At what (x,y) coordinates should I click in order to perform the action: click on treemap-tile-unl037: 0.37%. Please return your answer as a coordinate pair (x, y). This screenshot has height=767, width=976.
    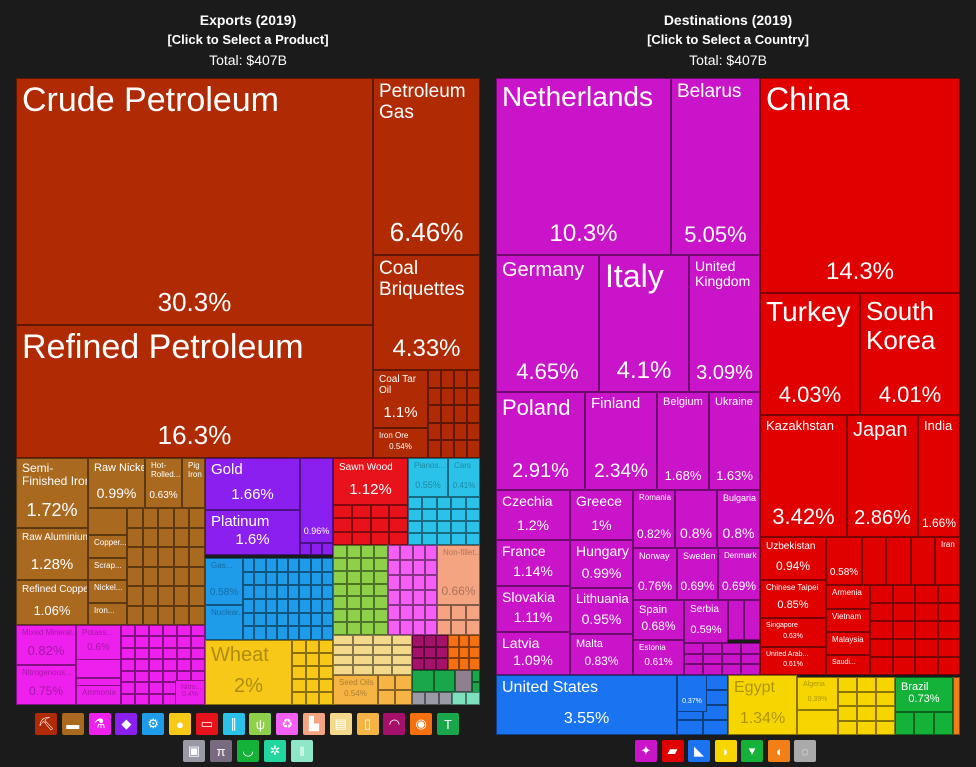
    Looking at the image, I should click on (692, 693).